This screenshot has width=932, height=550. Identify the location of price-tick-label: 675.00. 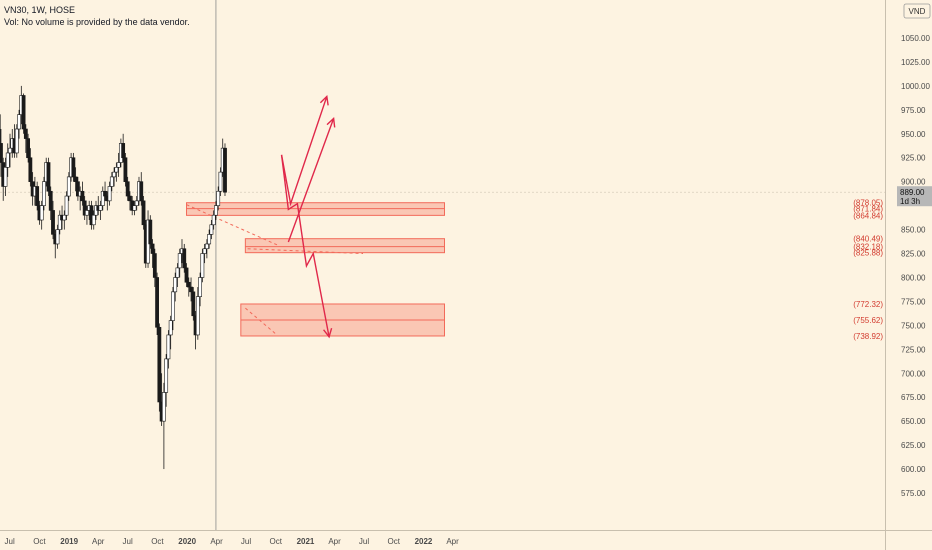
(913, 397).